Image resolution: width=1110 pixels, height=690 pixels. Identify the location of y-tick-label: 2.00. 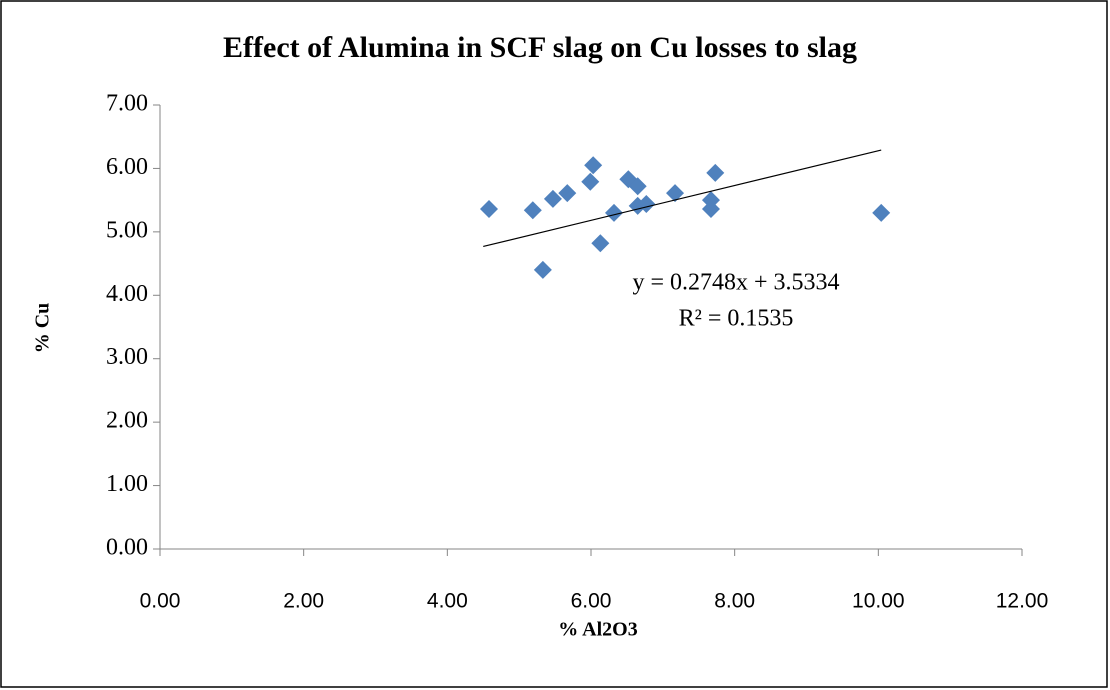
(127, 421).